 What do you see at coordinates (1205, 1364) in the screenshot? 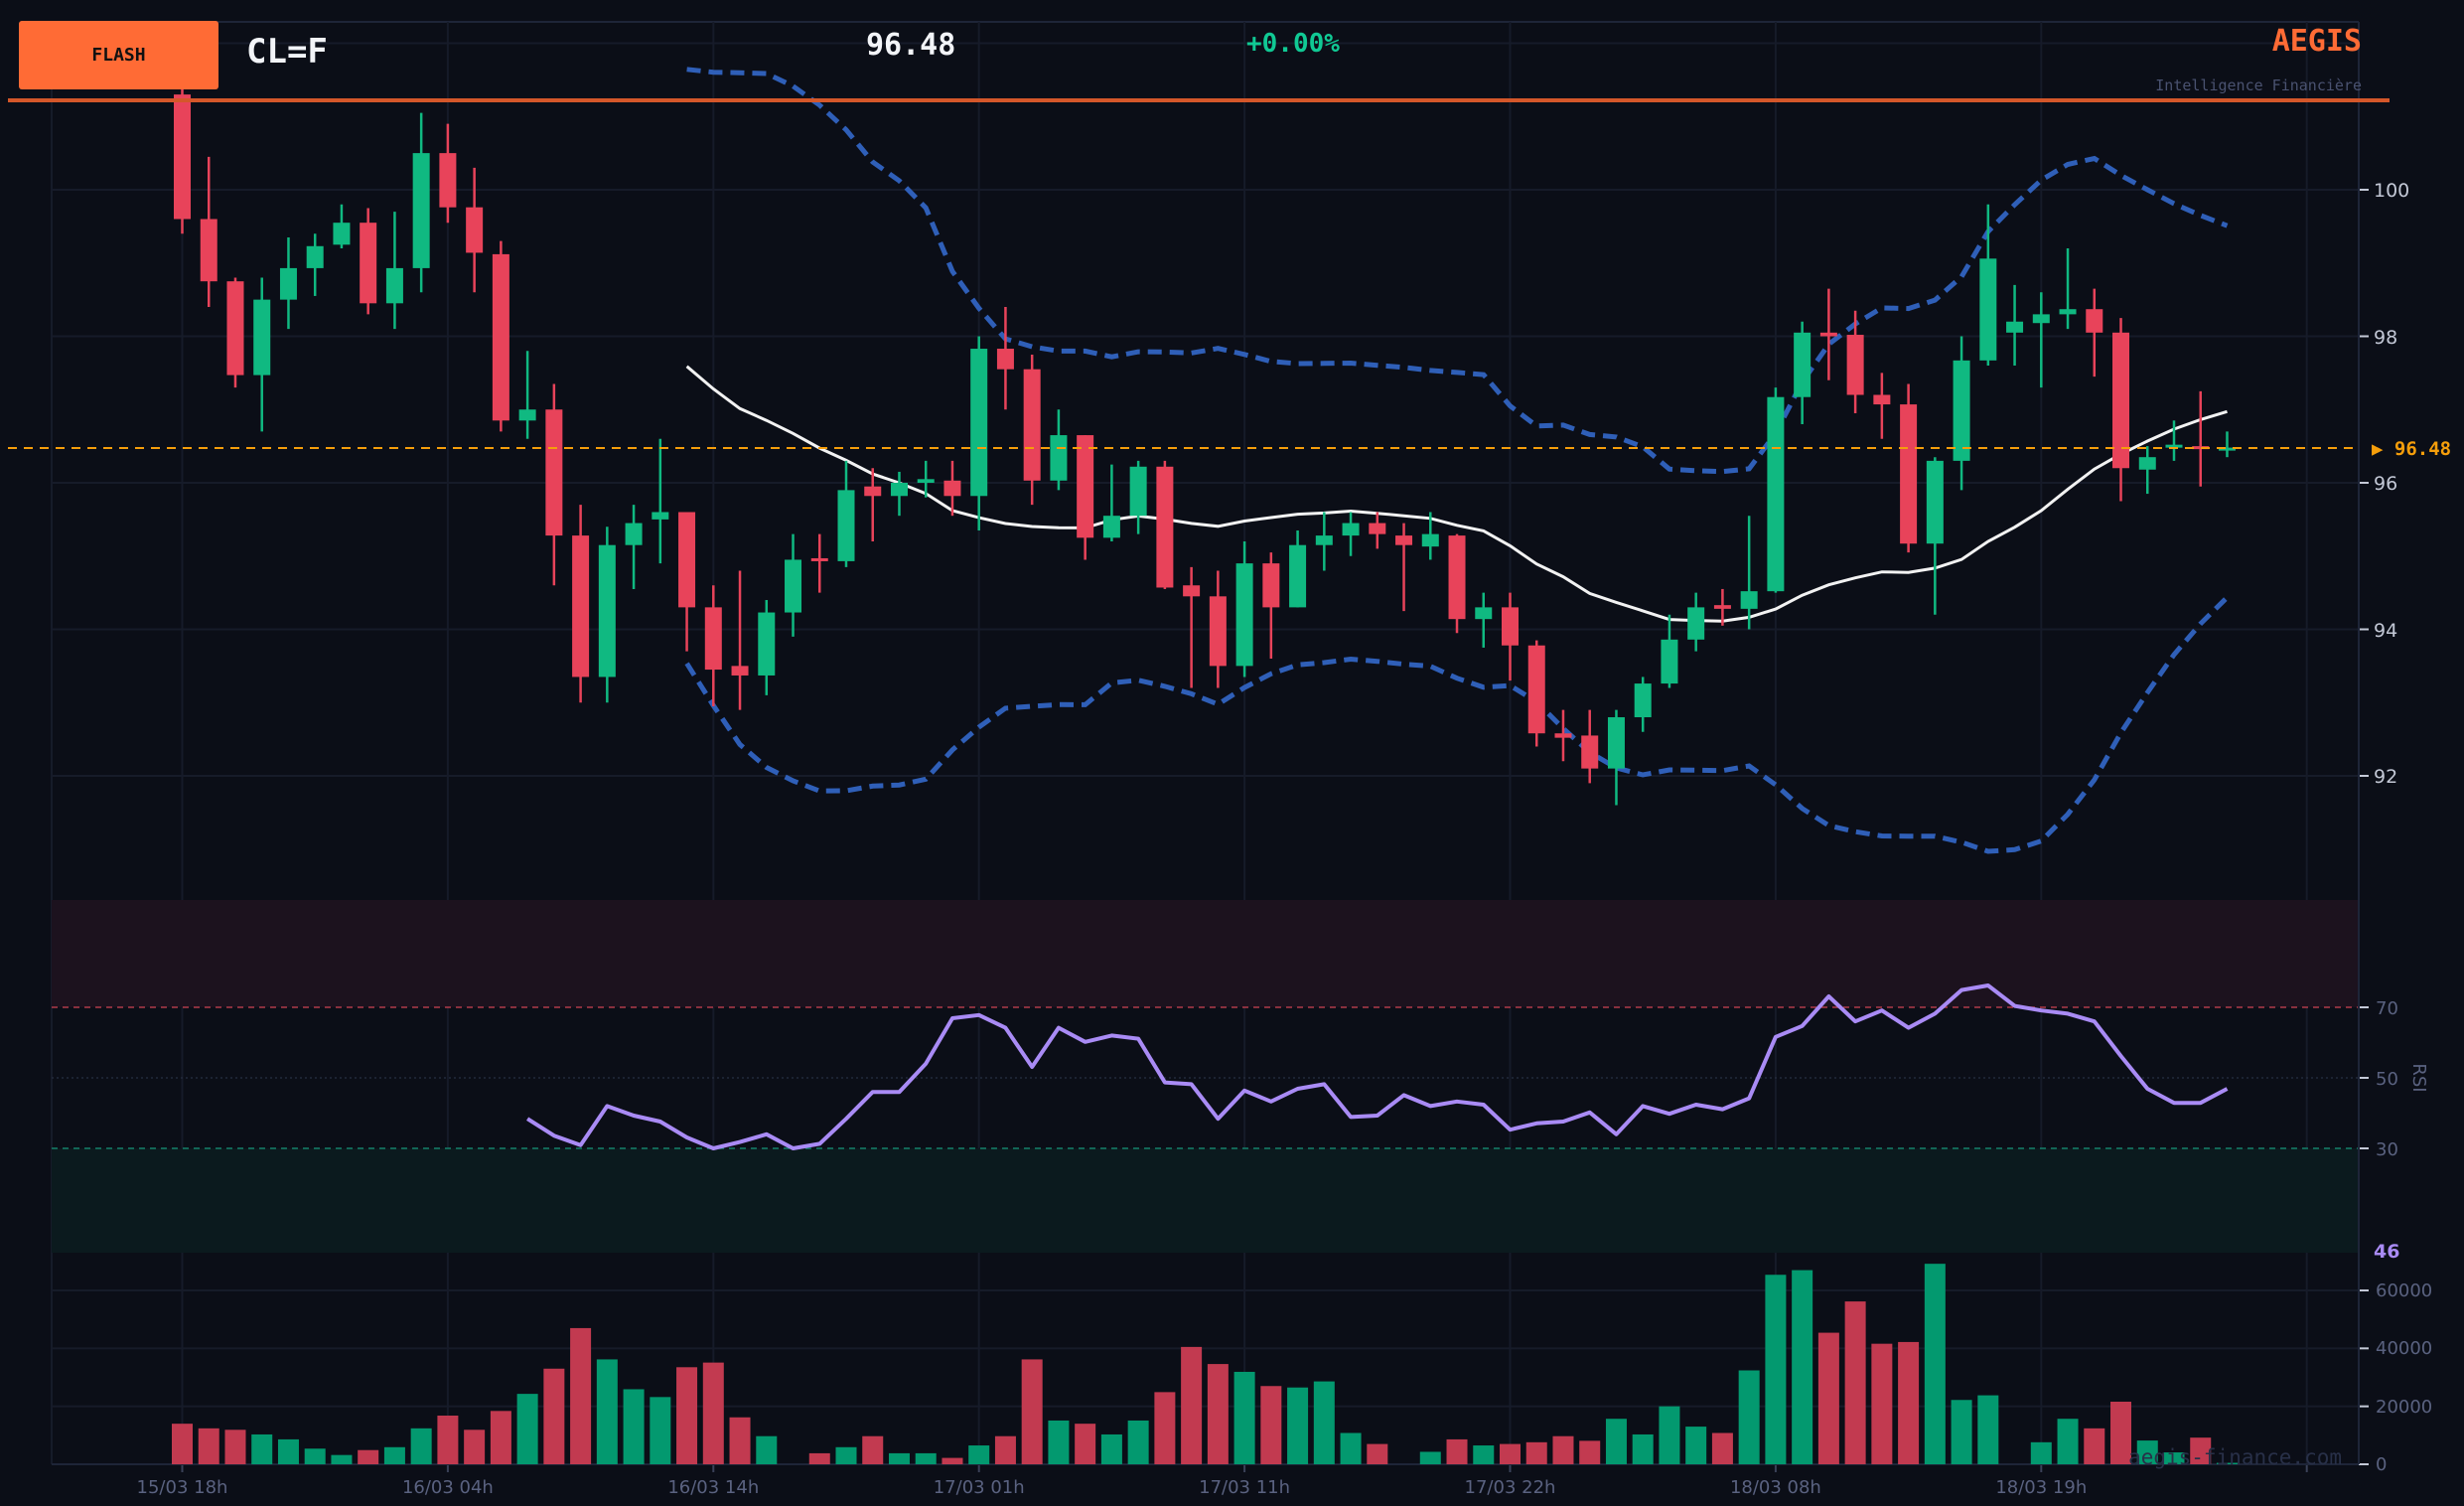
I see `volume-bars` at bounding box center [1205, 1364].